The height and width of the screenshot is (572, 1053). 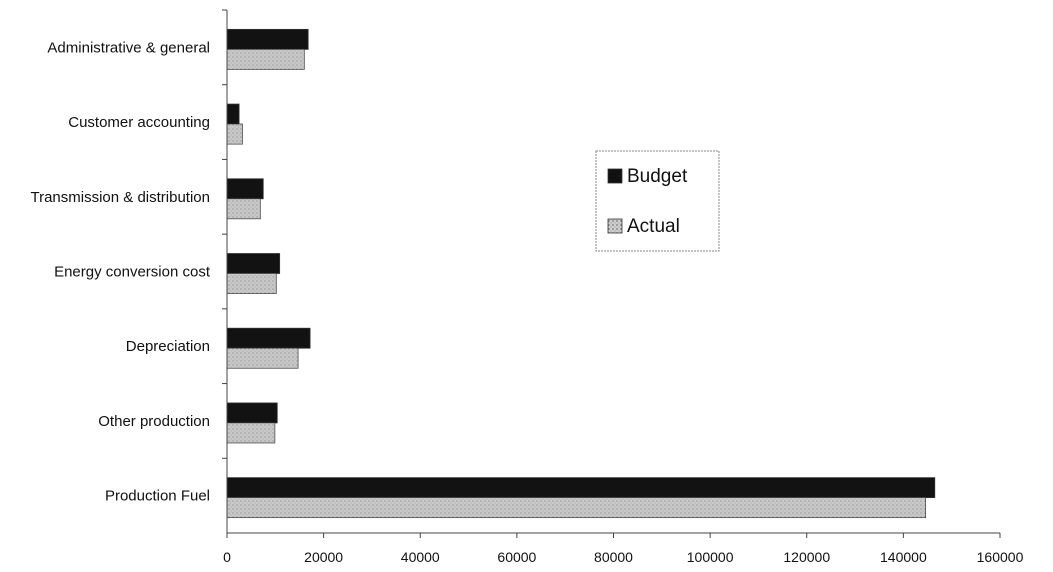 I want to click on category-label-customer-accounting: Customer accounting, so click(x=139, y=122).